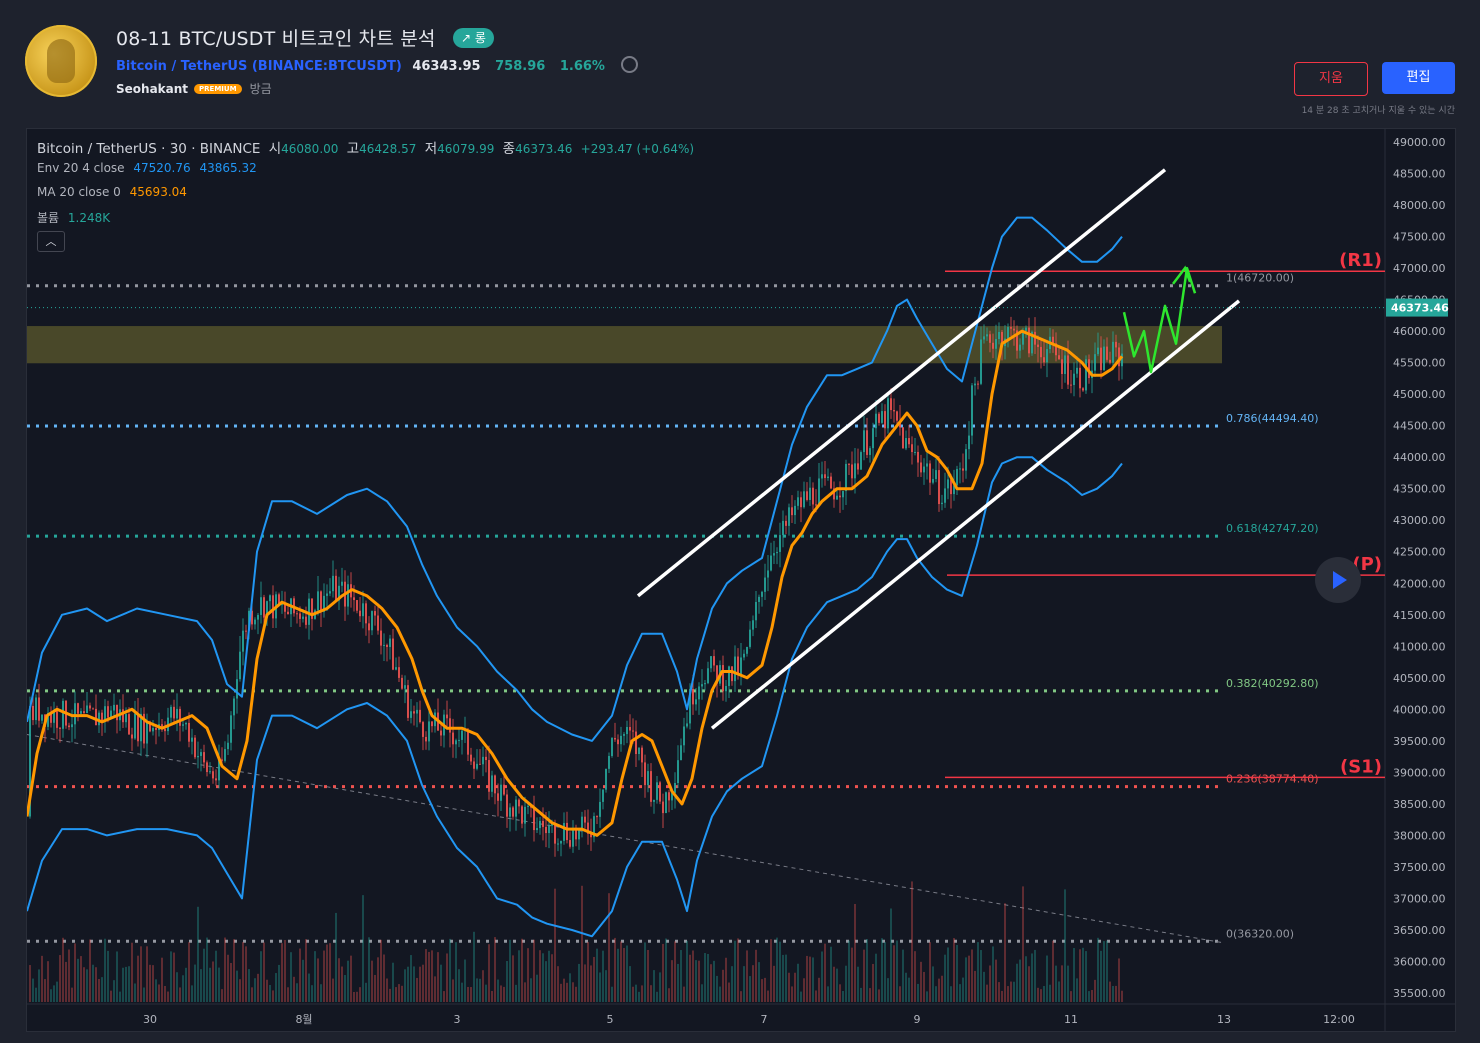 The height and width of the screenshot is (1043, 1480). What do you see at coordinates (1272, 779) in the screenshot?
I see `fib-level-label: 0.236(38774.40)` at bounding box center [1272, 779].